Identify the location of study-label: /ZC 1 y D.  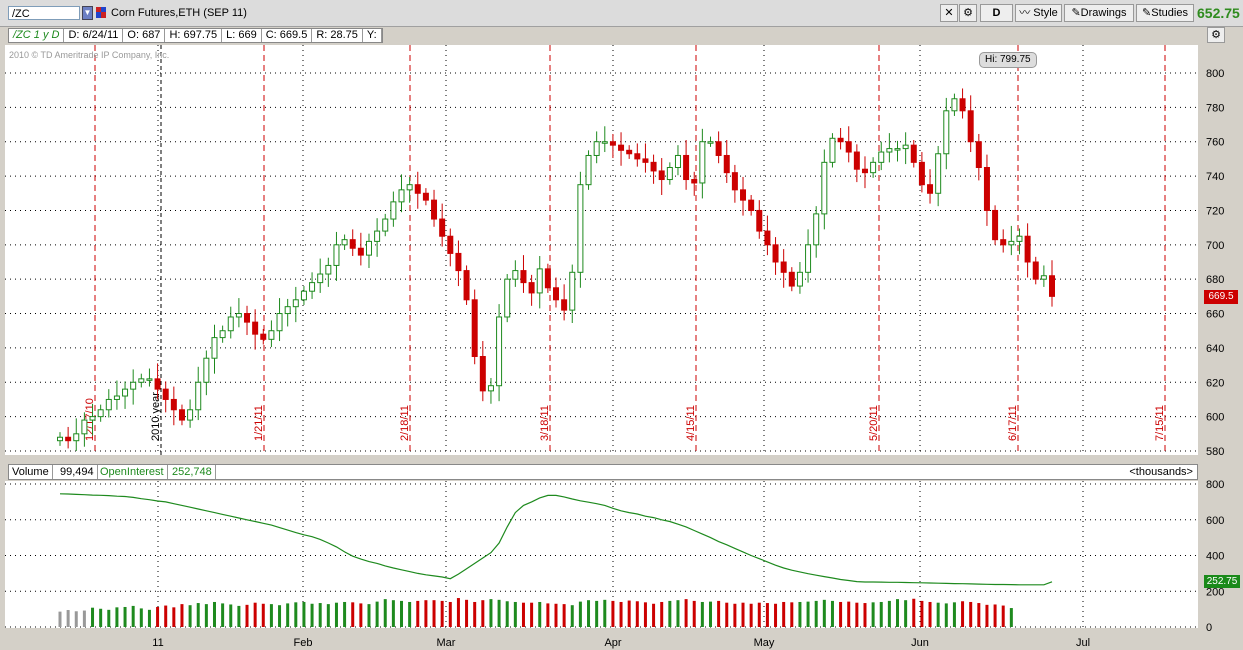
(37, 35).